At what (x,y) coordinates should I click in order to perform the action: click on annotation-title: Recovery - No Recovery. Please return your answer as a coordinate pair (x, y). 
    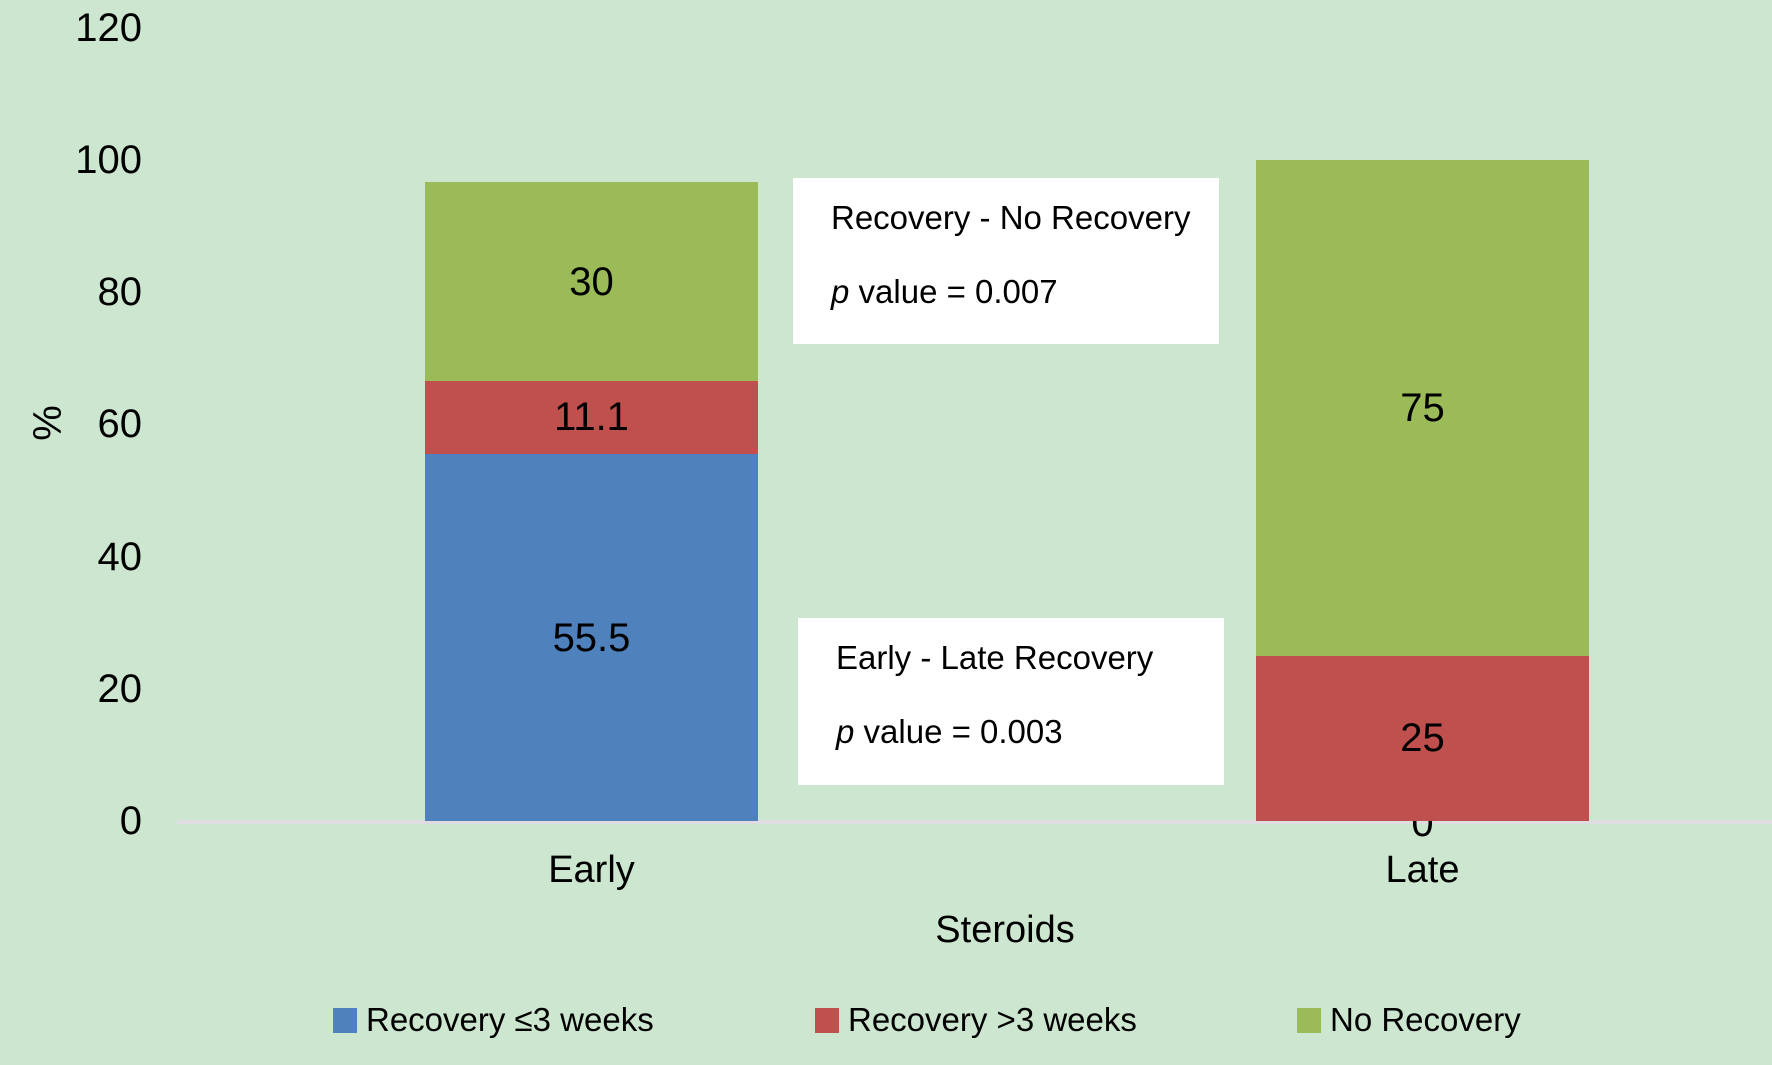
    Looking at the image, I should click on (1011, 217).